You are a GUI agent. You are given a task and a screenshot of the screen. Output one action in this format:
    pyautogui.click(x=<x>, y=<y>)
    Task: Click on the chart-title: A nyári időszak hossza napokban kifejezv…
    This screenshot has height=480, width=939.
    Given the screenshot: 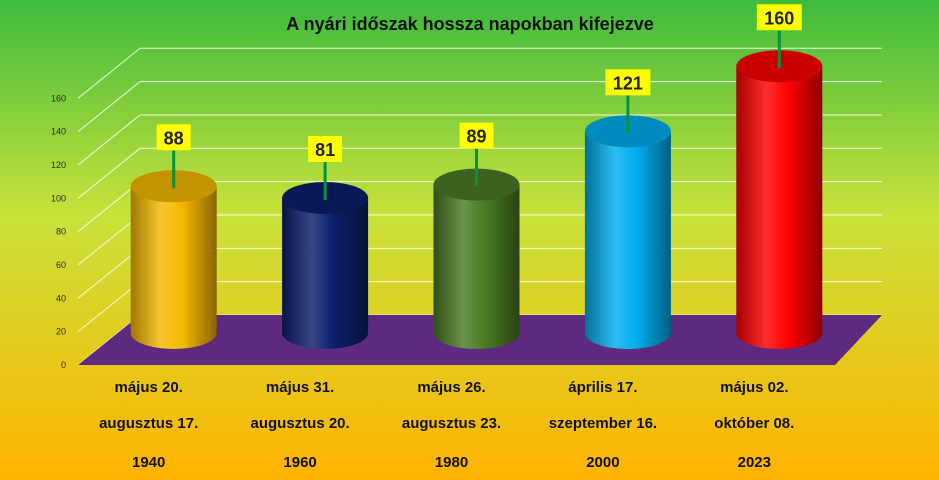 What is the action you would take?
    pyautogui.click(x=469, y=24)
    